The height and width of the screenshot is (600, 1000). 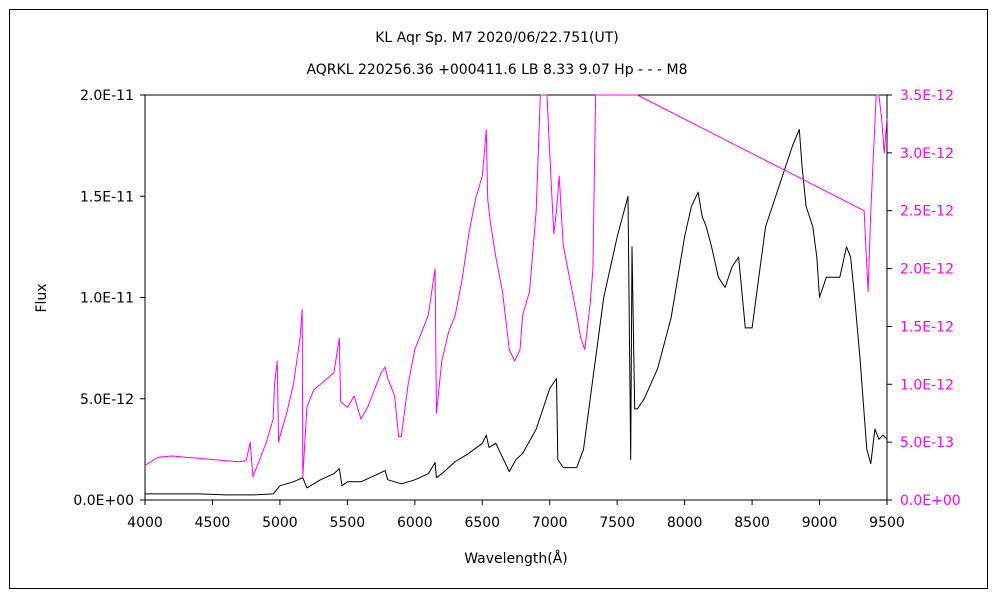 I want to click on y2-tick-label: 1.0E-12, so click(x=927, y=385).